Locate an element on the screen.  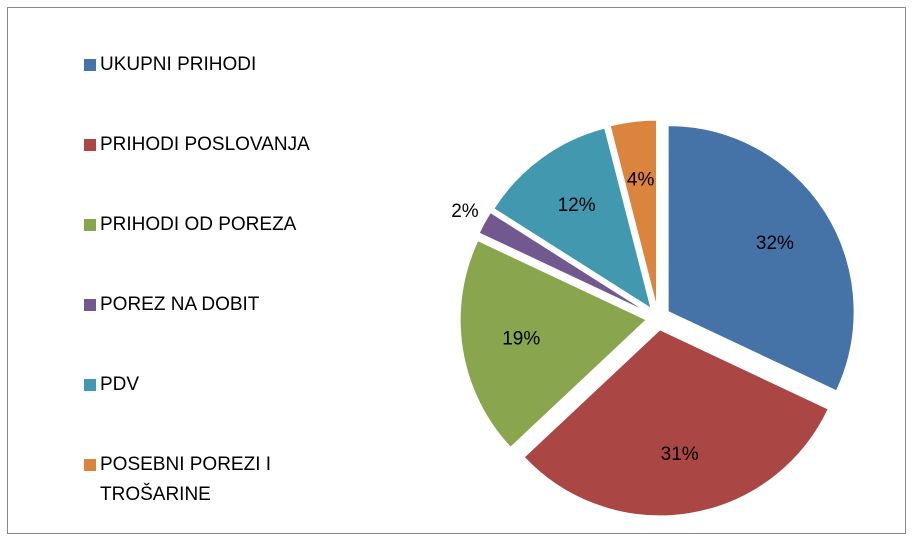
data-label: 31% is located at coordinates (680, 454).